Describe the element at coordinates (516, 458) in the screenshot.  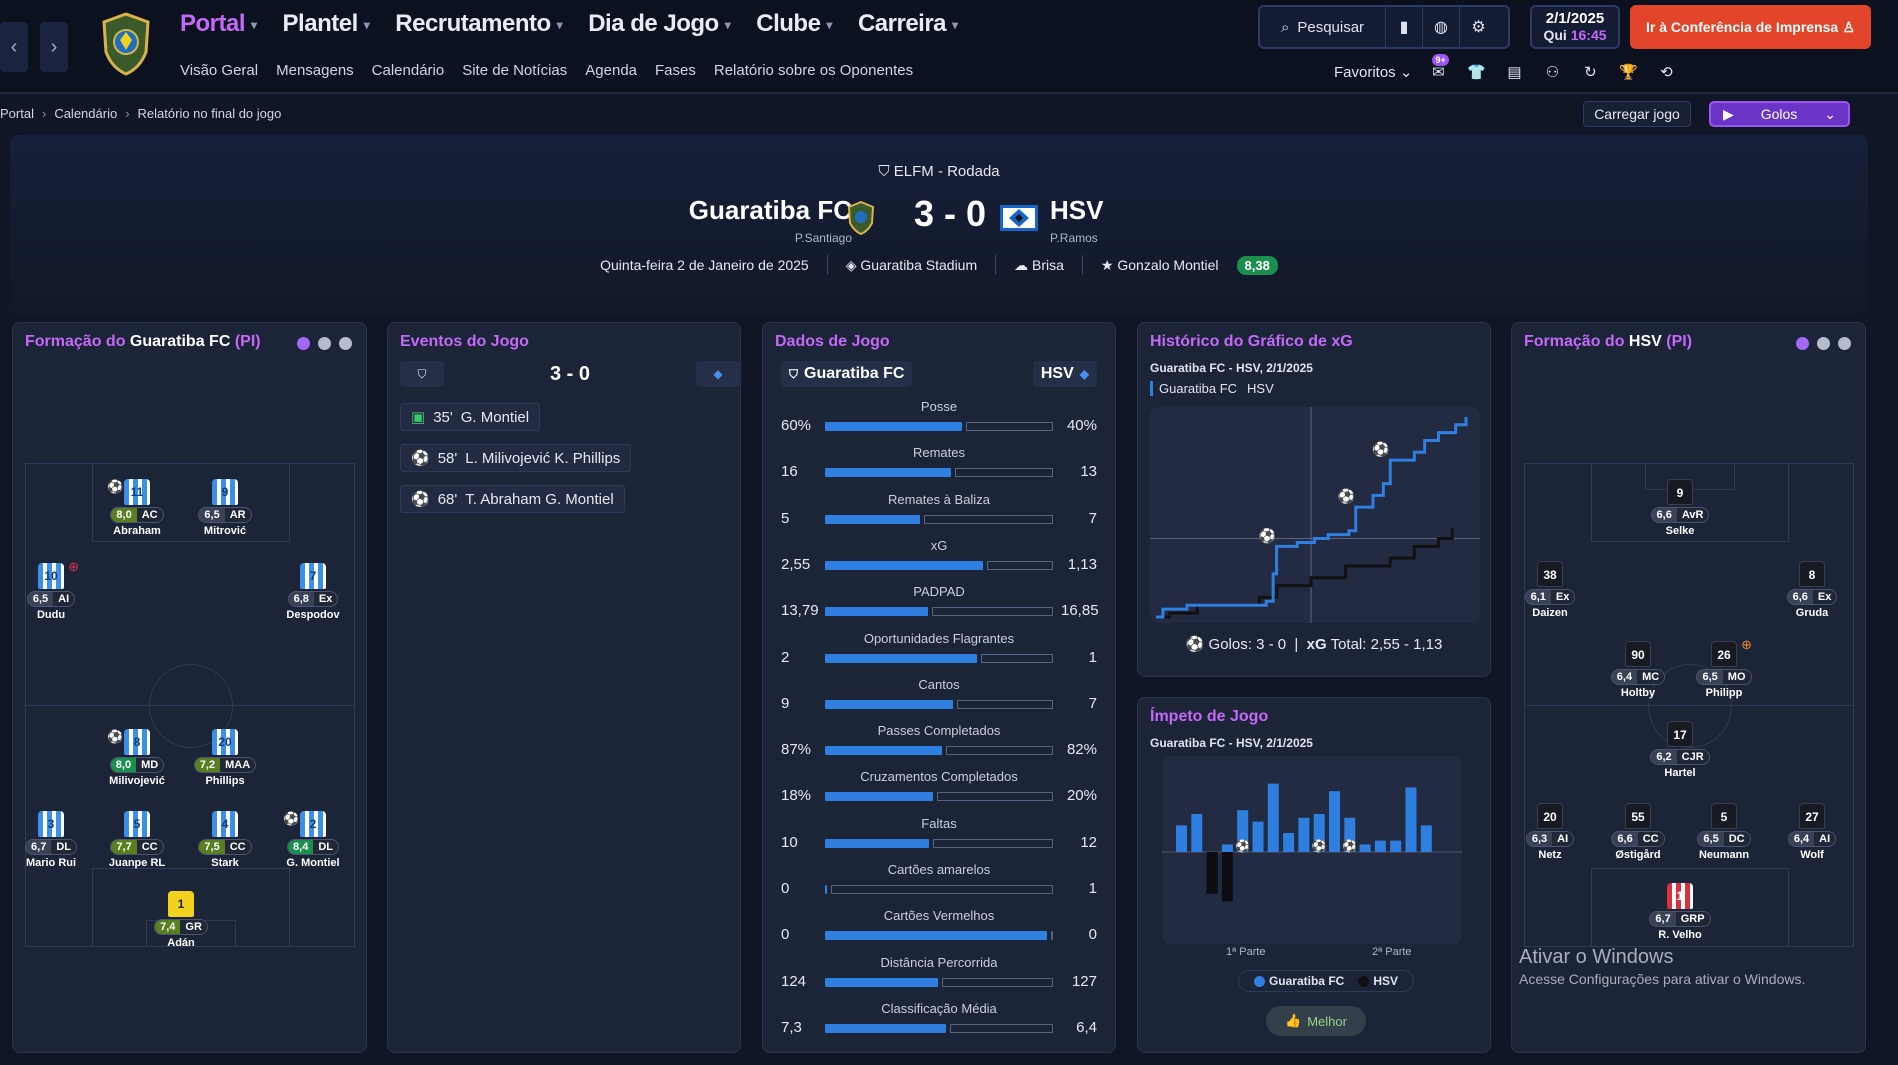
I see `event-item: ⚽ 58' L. Milivojević K. Phillips` at that location.